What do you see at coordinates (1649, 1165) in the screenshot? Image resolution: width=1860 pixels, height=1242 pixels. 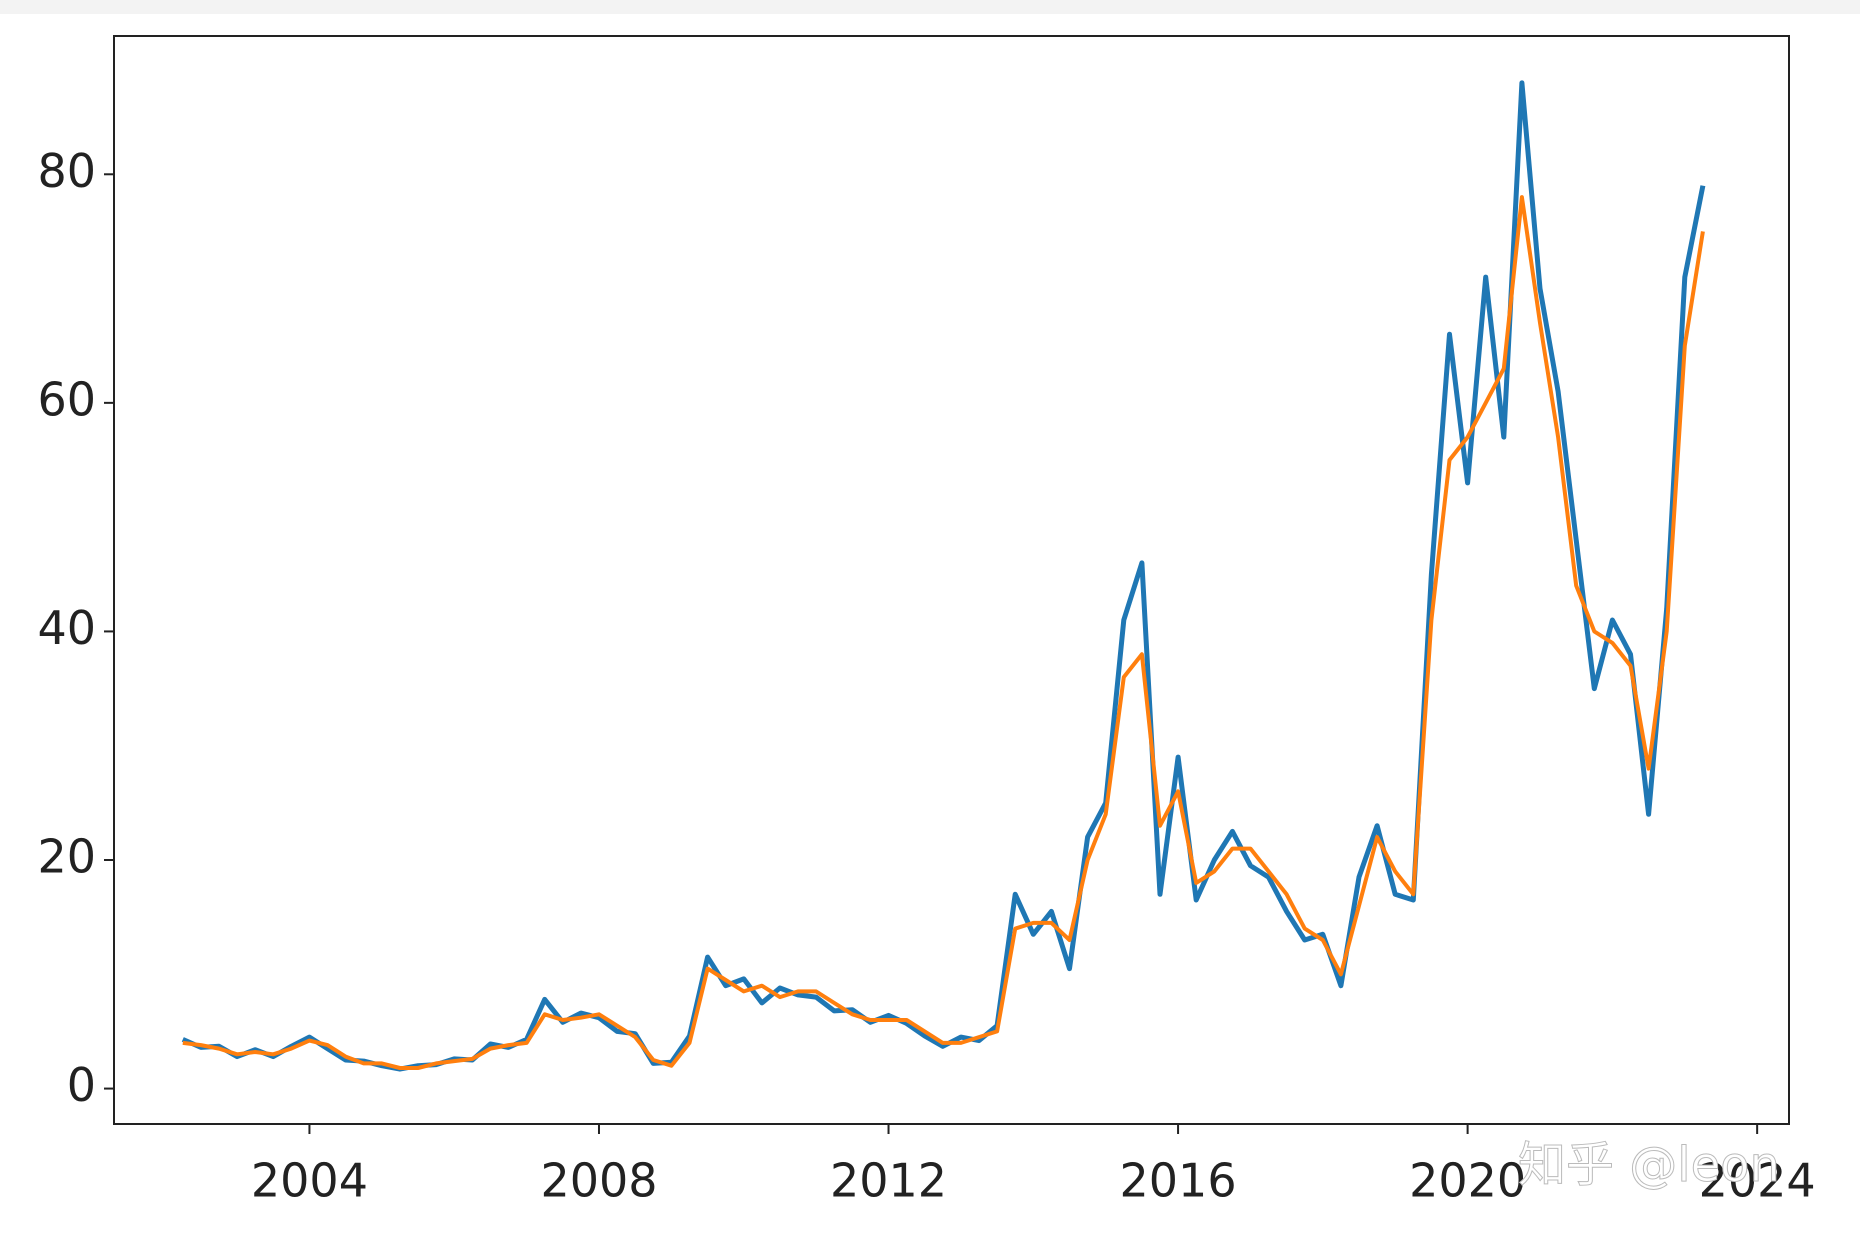 I see `watermark: 知乎 @leon` at bounding box center [1649, 1165].